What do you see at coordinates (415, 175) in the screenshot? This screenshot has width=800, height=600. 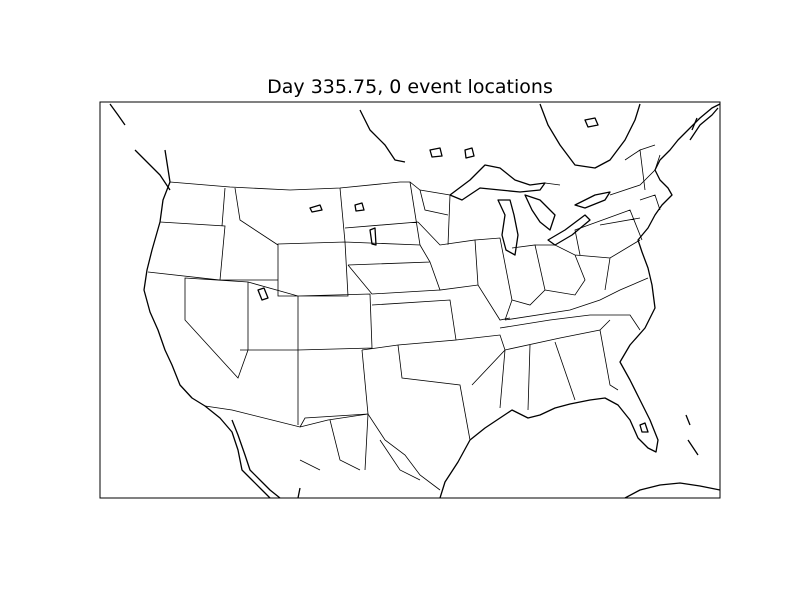 I see `us-canada-border` at bounding box center [415, 175].